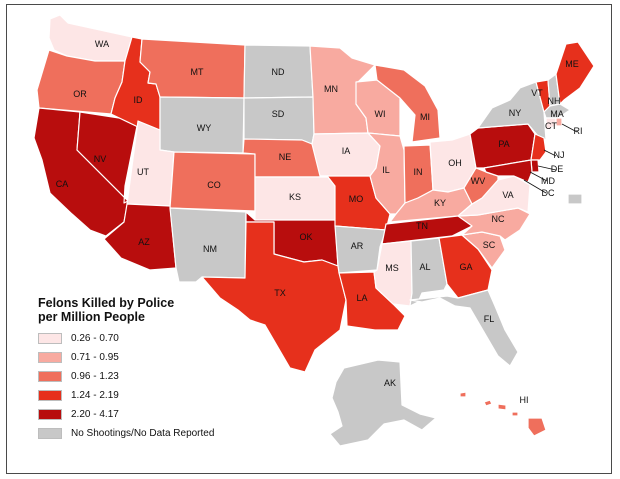  I want to click on legend-item: No Shootings/No Data Reported, so click(138, 433).